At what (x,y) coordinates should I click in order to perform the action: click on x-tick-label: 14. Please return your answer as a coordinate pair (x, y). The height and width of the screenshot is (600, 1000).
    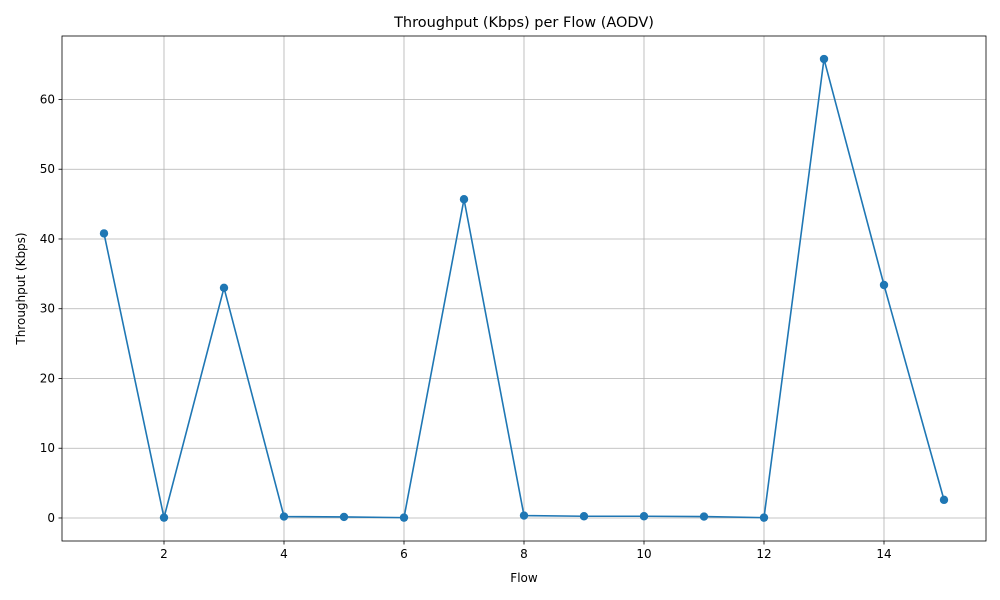
    Looking at the image, I should click on (883, 554).